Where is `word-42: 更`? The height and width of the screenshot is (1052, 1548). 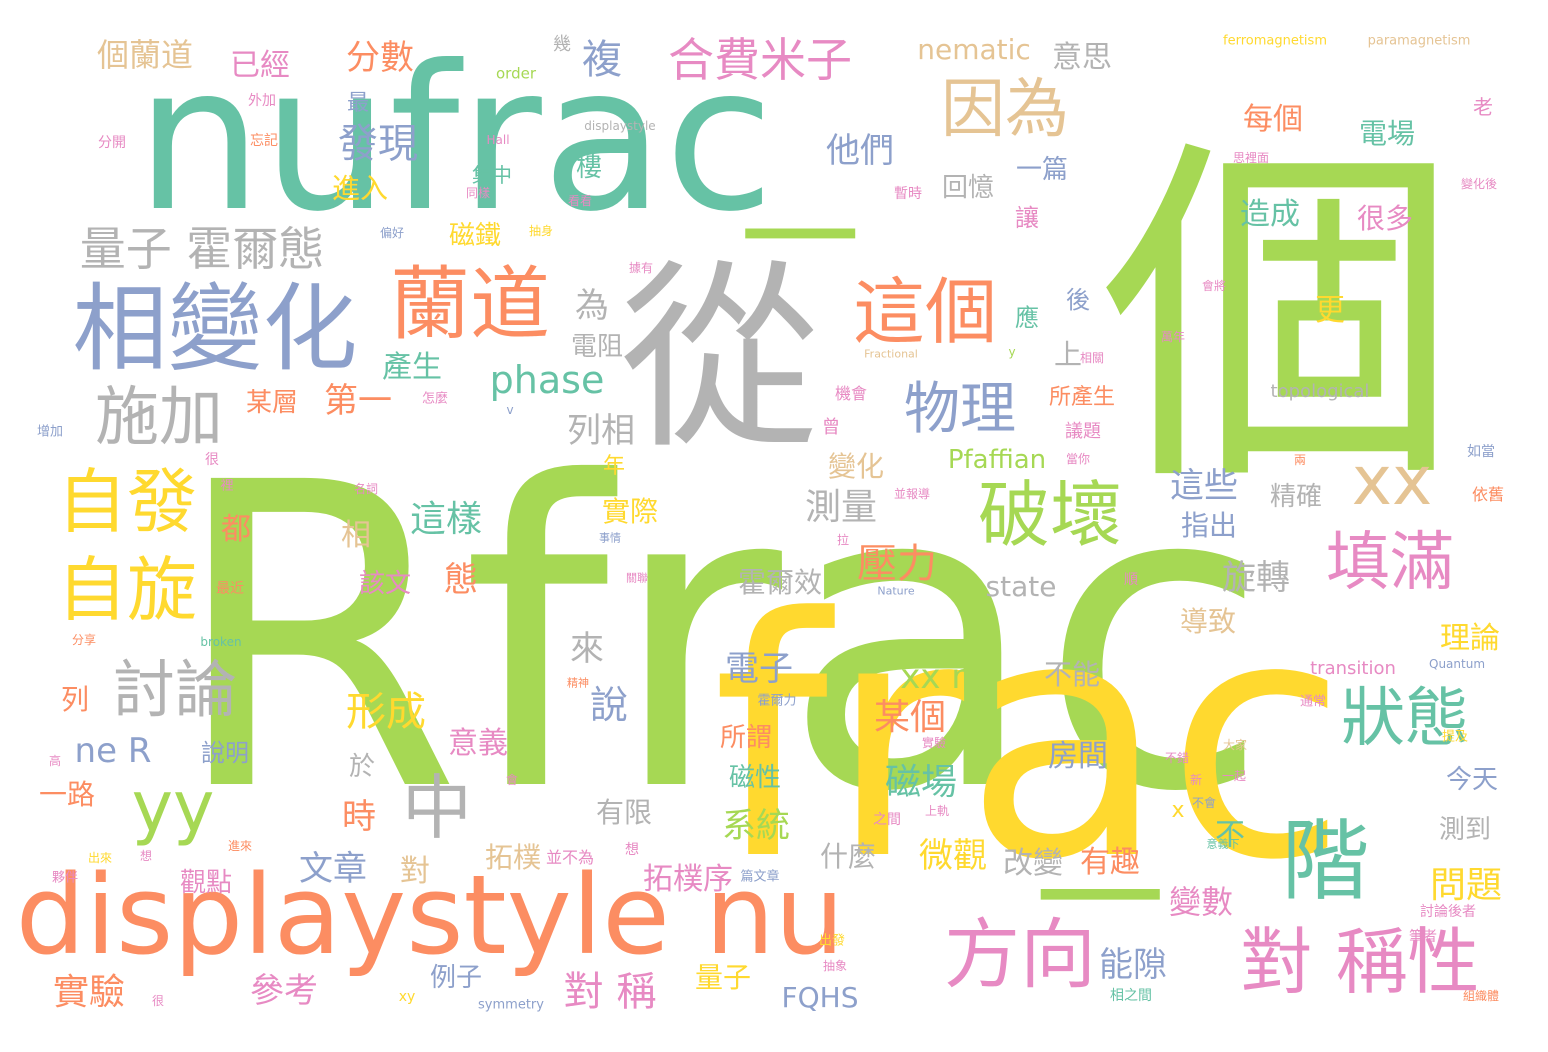
word-42: 更 is located at coordinates (1330, 311).